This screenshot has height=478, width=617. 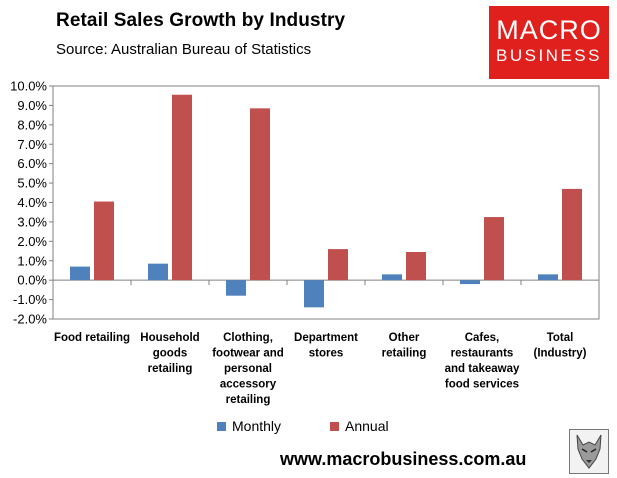 What do you see at coordinates (32, 105) in the screenshot?
I see `y-tick-label: 9.0%` at bounding box center [32, 105].